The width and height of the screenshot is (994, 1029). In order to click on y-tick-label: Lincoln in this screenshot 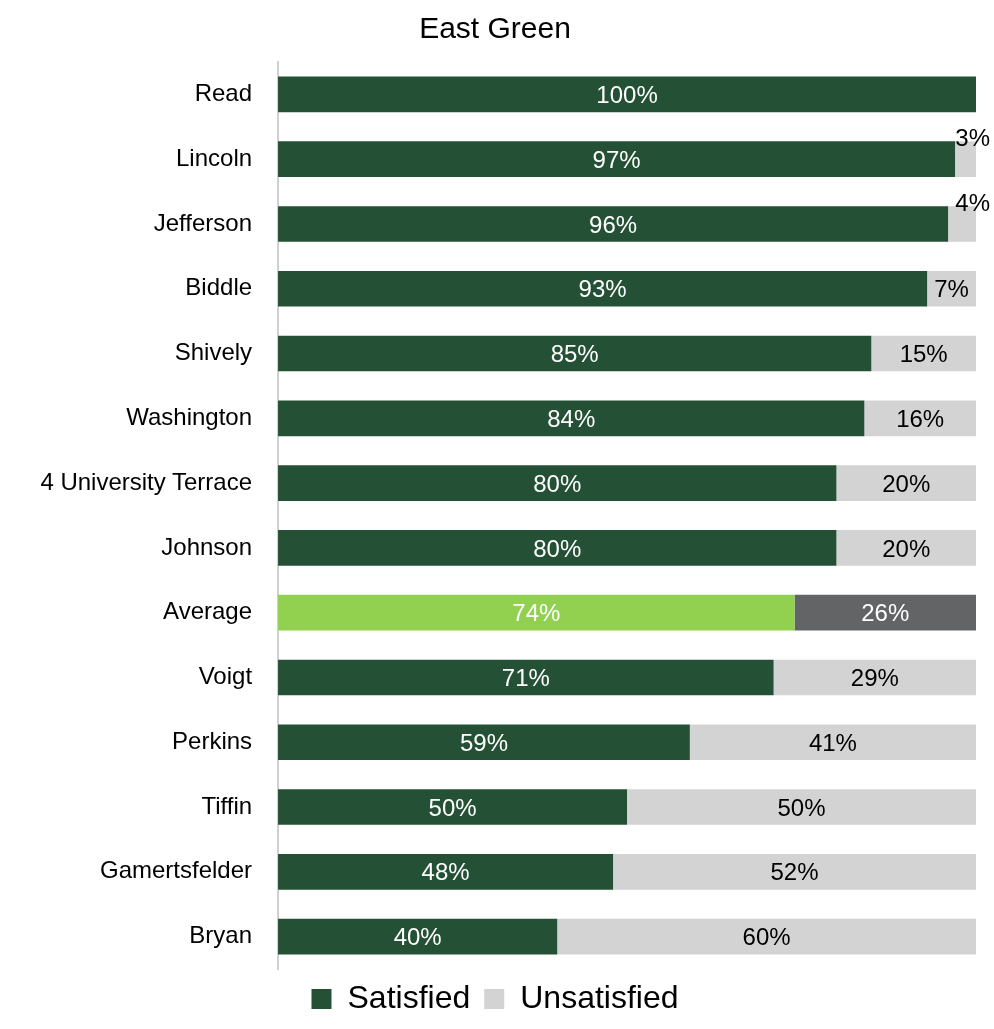, I will do `click(214, 157)`.